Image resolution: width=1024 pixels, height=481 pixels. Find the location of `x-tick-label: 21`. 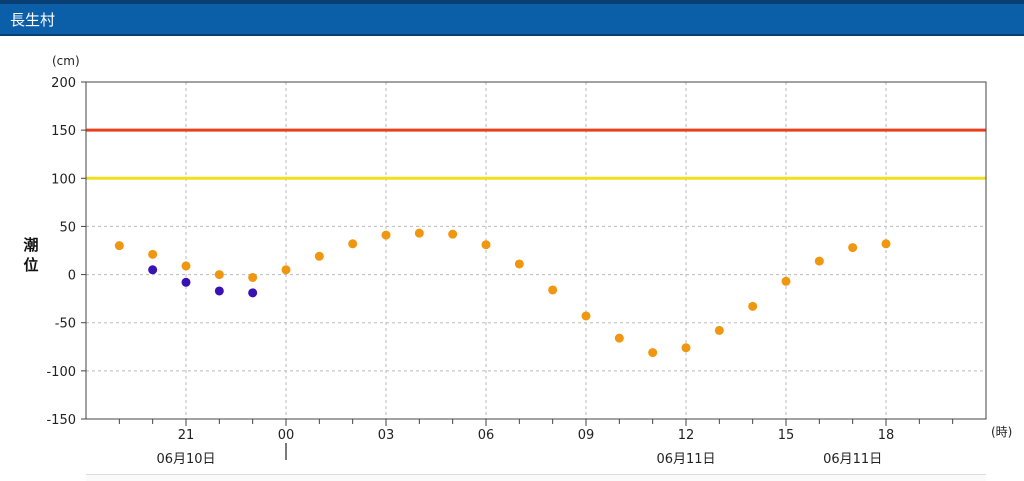

x-tick-label: 21 is located at coordinates (186, 435).